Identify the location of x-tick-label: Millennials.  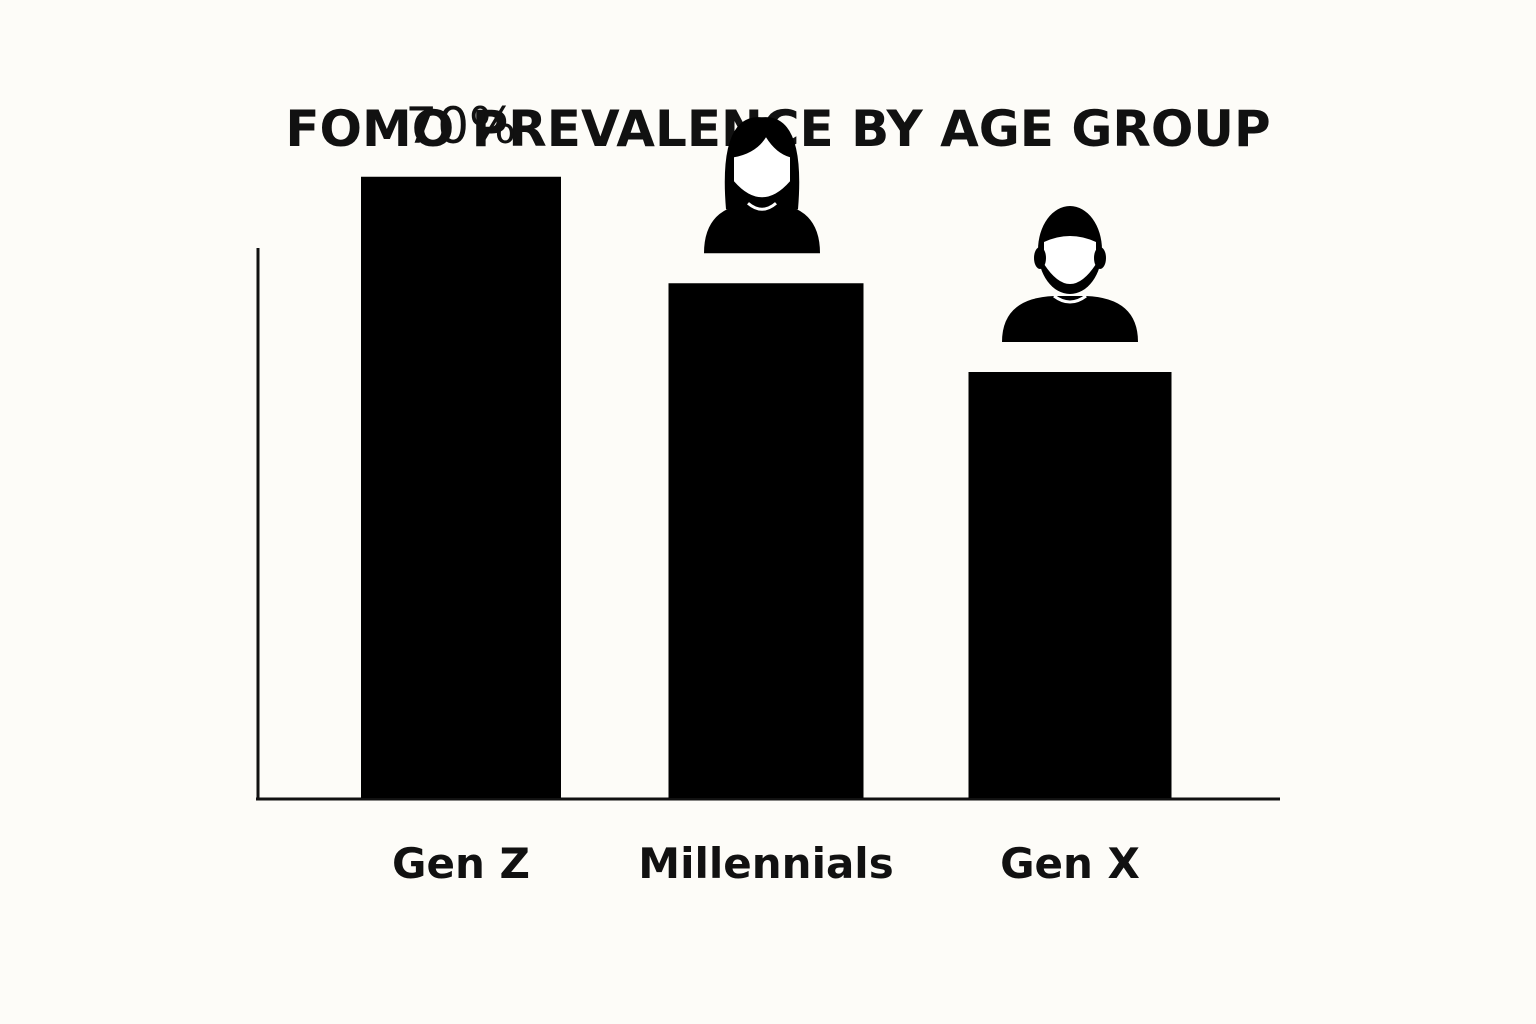
(765, 863).